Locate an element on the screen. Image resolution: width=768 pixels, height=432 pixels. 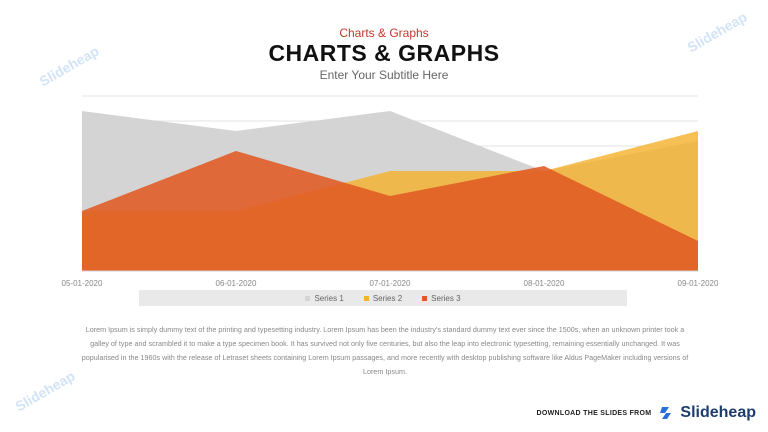
x-tick-label: 07-01-2020 is located at coordinates (390, 283).